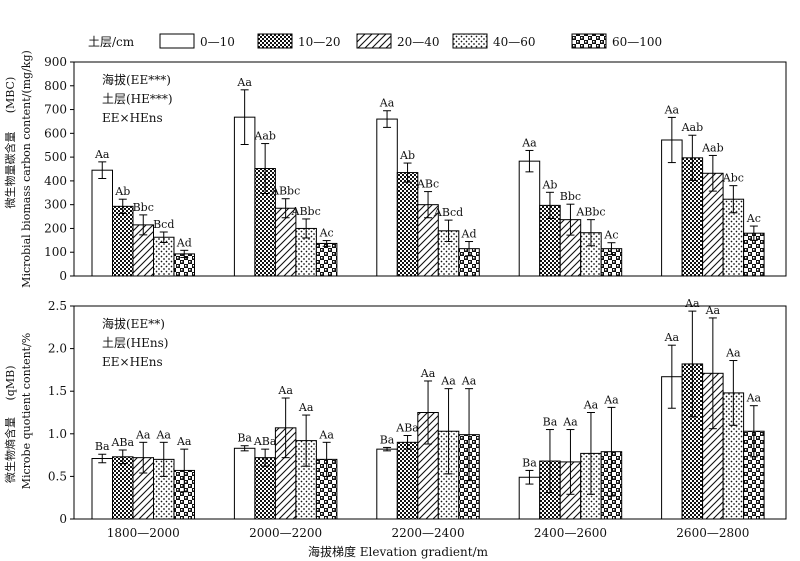 Image resolution: width=800 pixels, height=561 pixels. What do you see at coordinates (55, 181) in the screenshot?
I see `y-tick-label: 400` at bounding box center [55, 181].